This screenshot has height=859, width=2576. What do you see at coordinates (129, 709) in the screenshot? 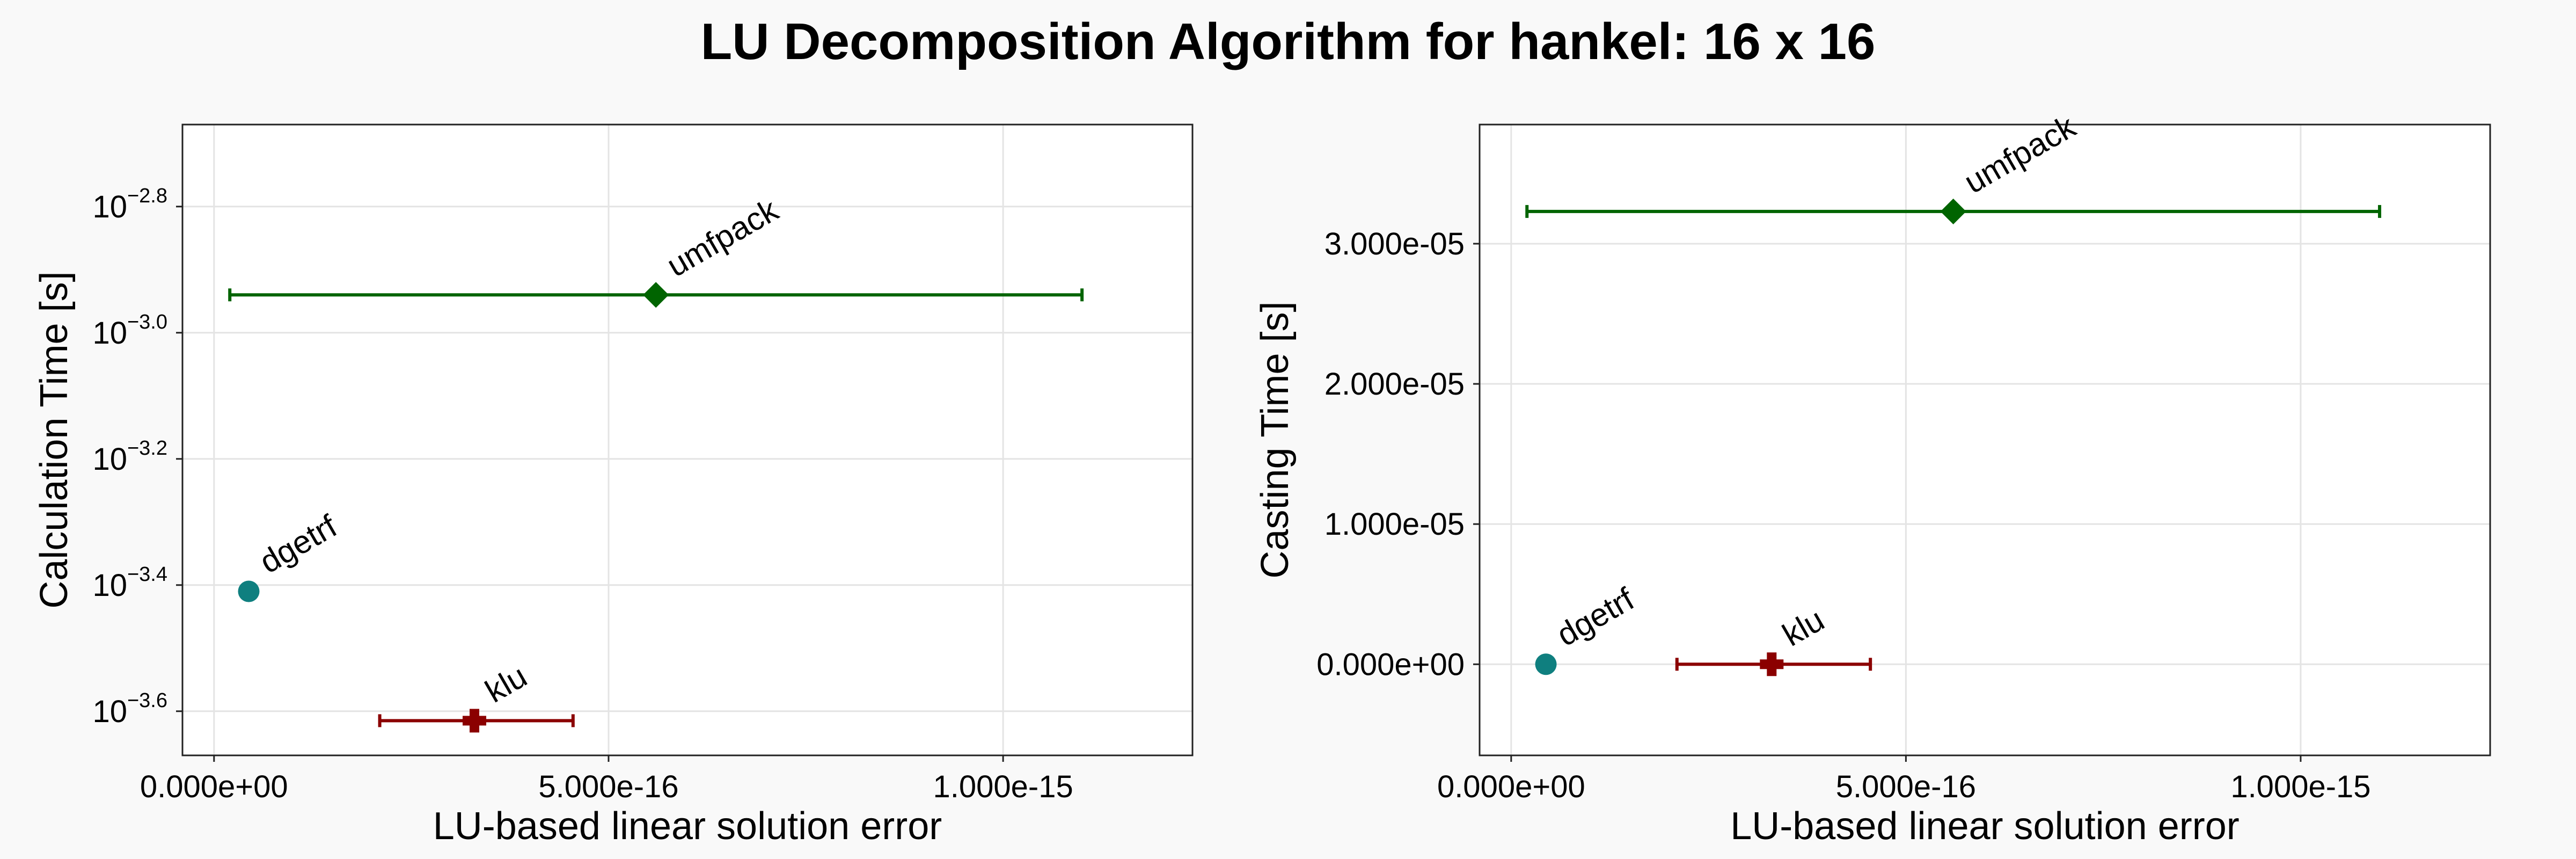
I see `y-tick-label: 10−3.6` at bounding box center [129, 709].